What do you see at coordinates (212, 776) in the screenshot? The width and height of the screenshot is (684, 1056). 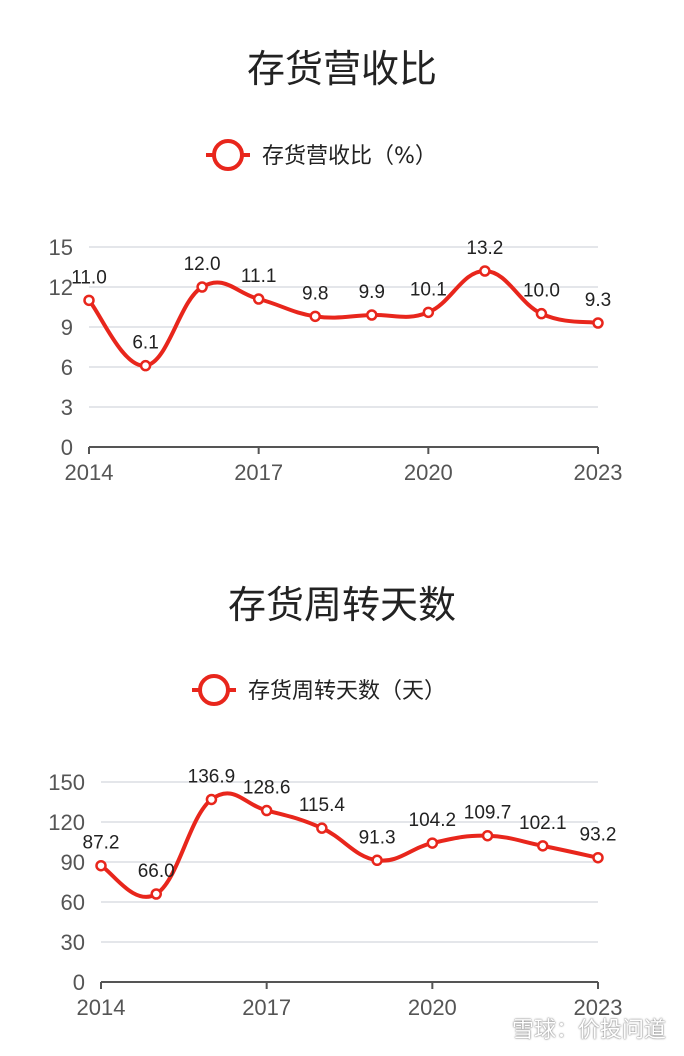 I see `data-label: 136.9` at bounding box center [212, 776].